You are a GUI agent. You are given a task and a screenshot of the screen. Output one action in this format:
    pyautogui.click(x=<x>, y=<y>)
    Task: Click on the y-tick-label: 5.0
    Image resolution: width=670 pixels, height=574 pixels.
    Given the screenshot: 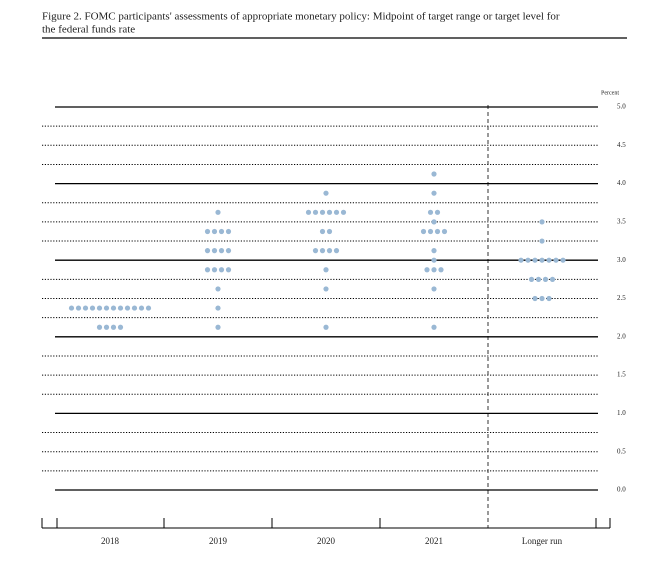 What is the action you would take?
    pyautogui.click(x=621, y=107)
    